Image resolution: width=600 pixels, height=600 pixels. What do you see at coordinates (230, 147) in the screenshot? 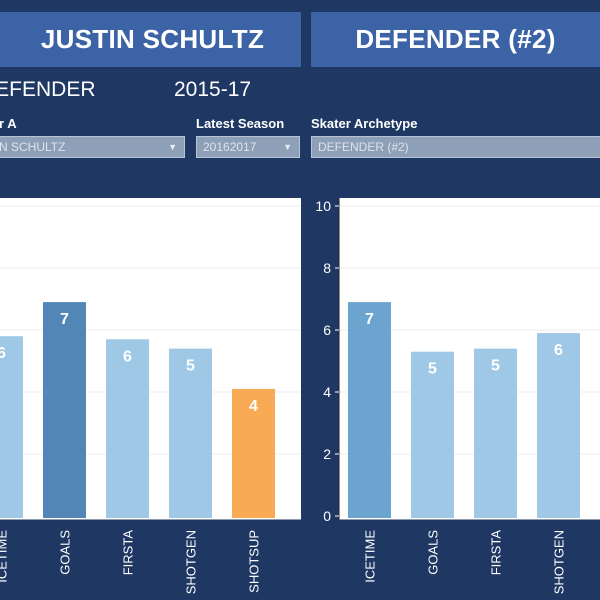
I see `season-dropdown-value: 20162017` at bounding box center [230, 147].